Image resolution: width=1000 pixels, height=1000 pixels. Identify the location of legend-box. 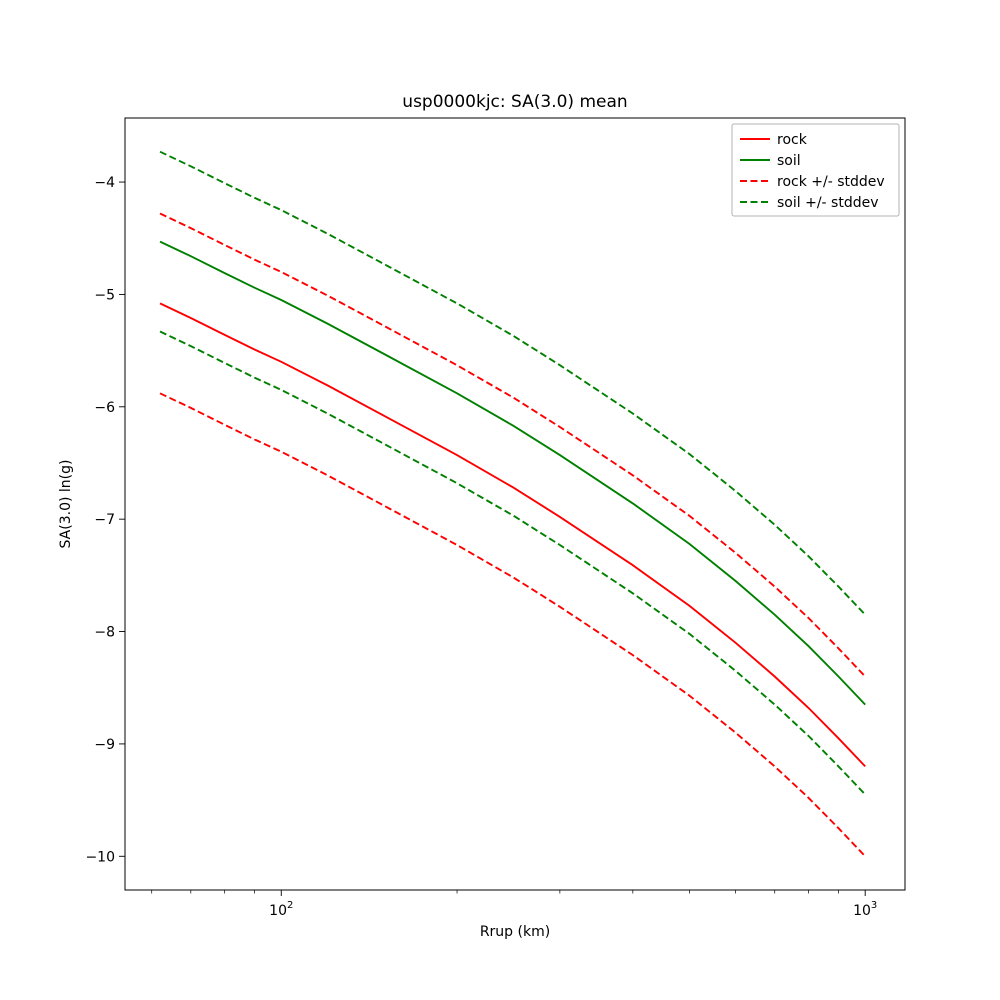
(815, 170).